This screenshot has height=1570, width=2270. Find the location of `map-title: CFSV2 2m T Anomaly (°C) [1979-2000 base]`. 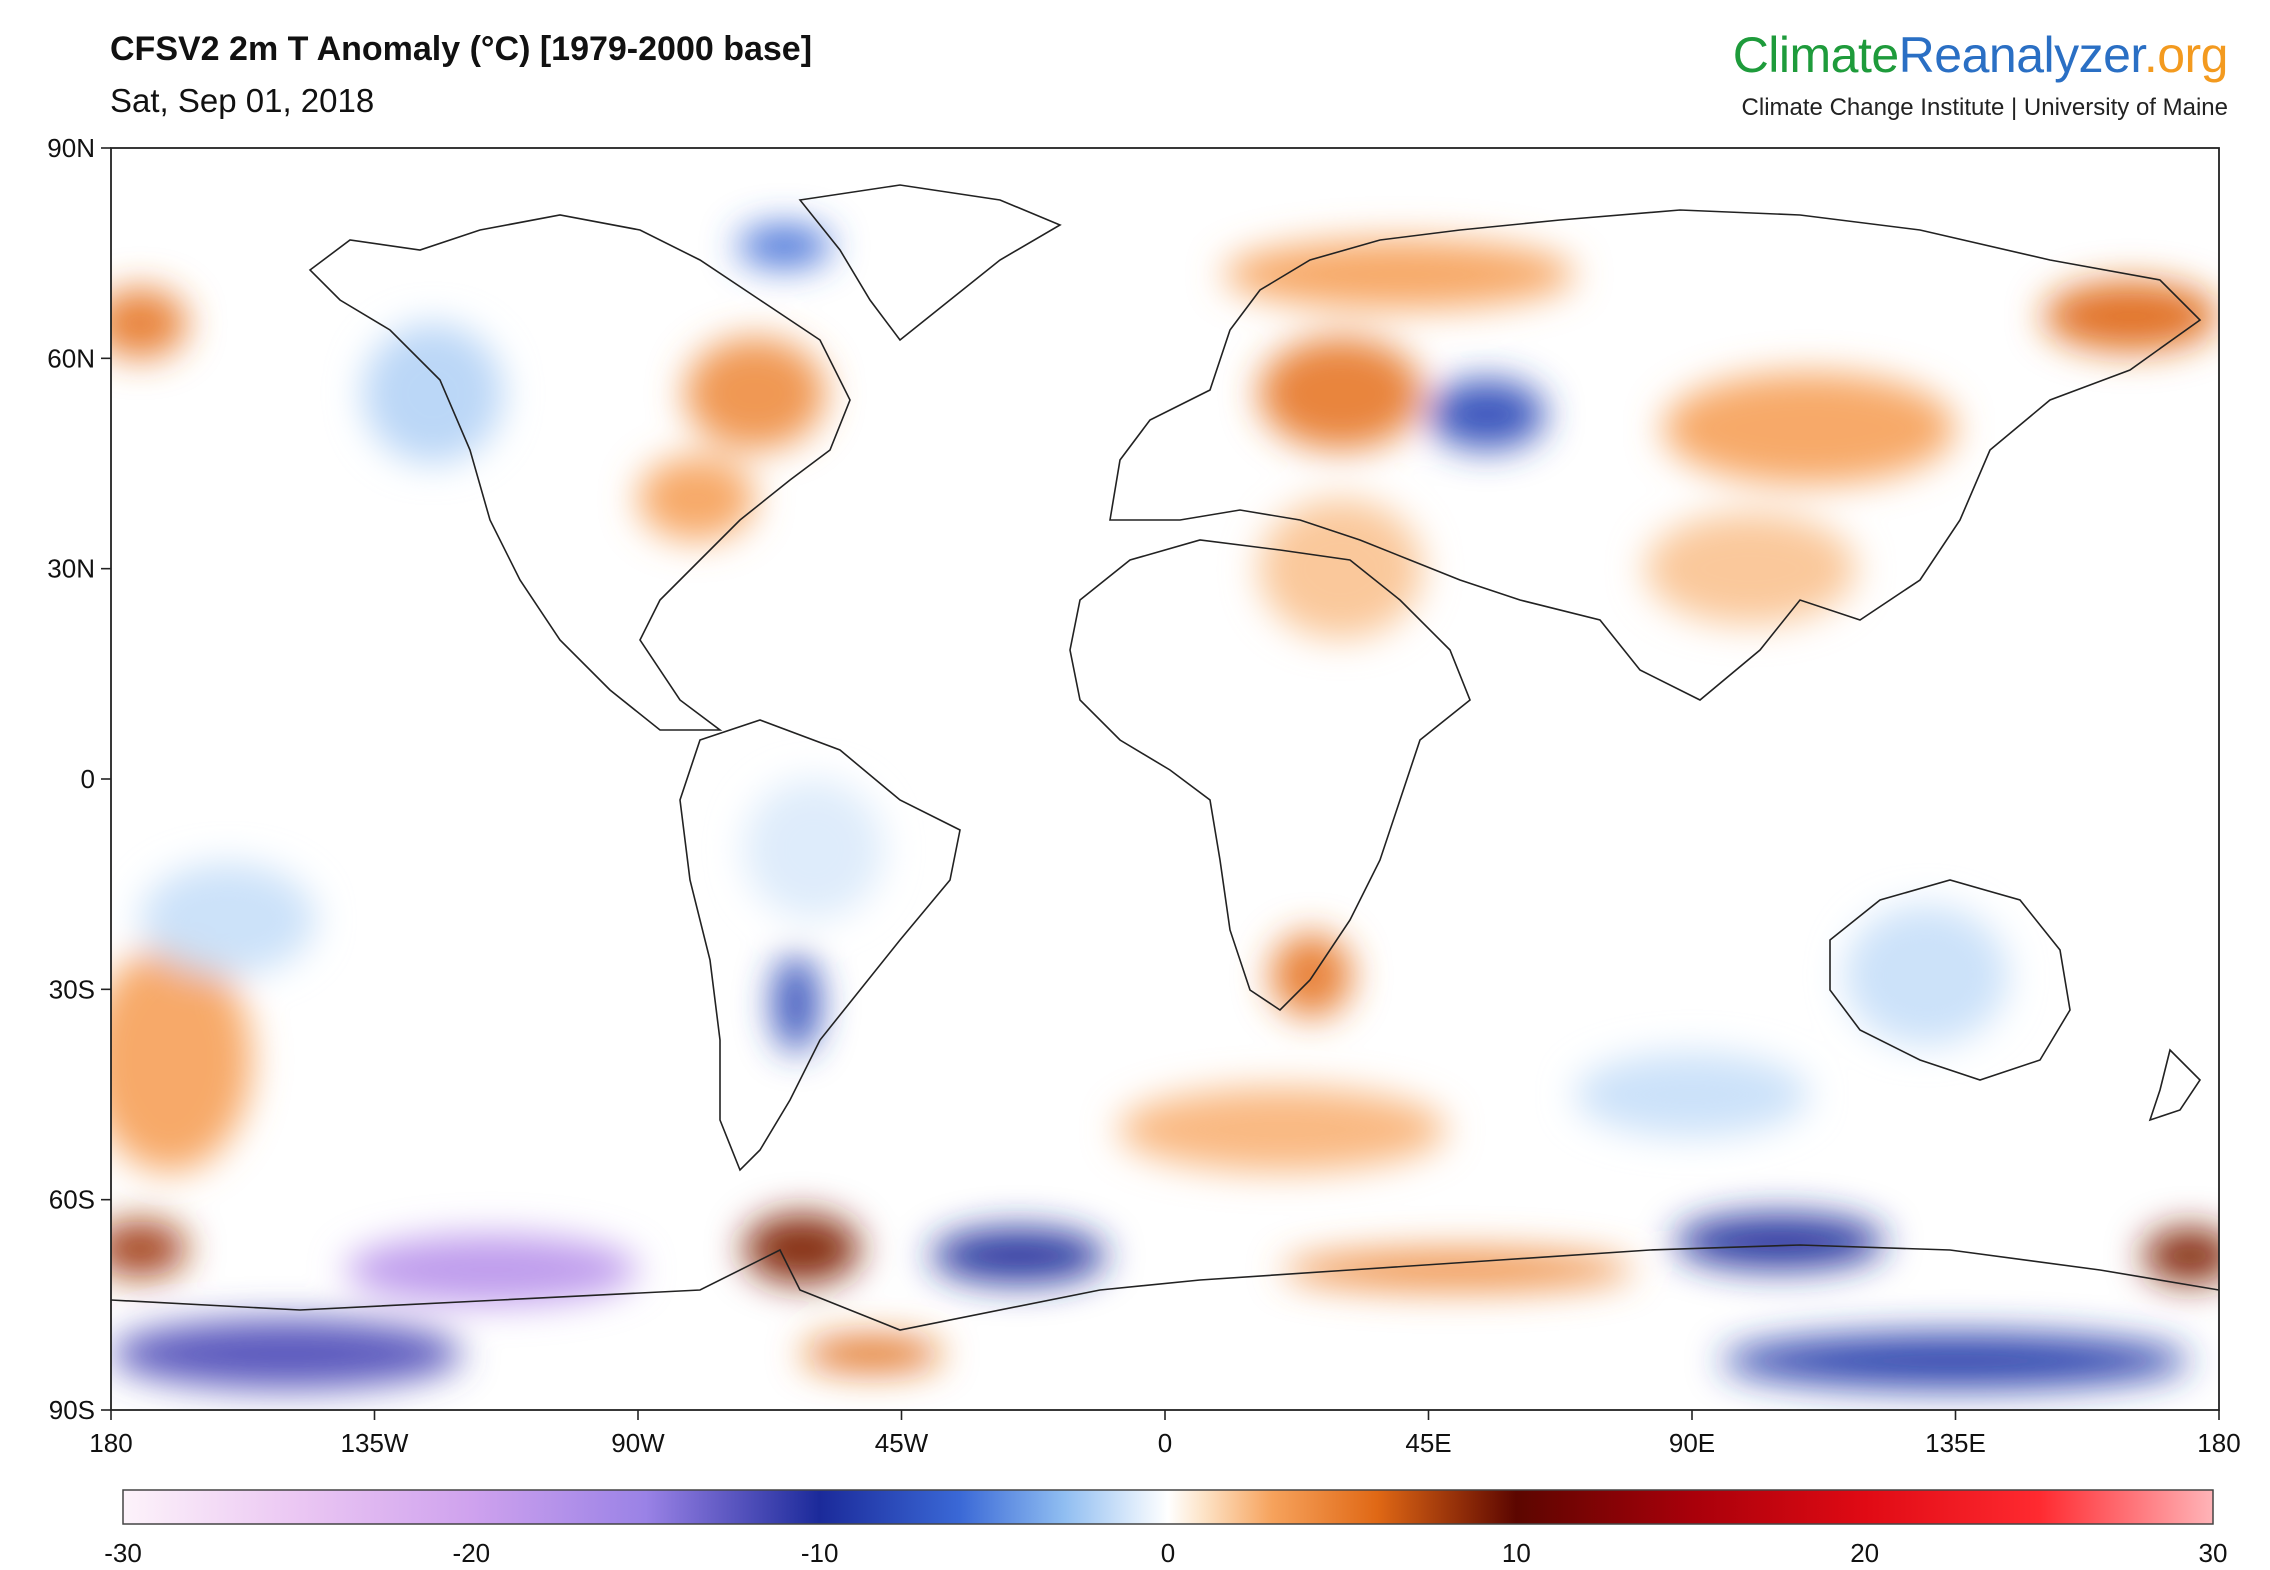

map-title: CFSV2 2m T Anomaly (°C) [1979-2000 base] is located at coordinates (461, 49).